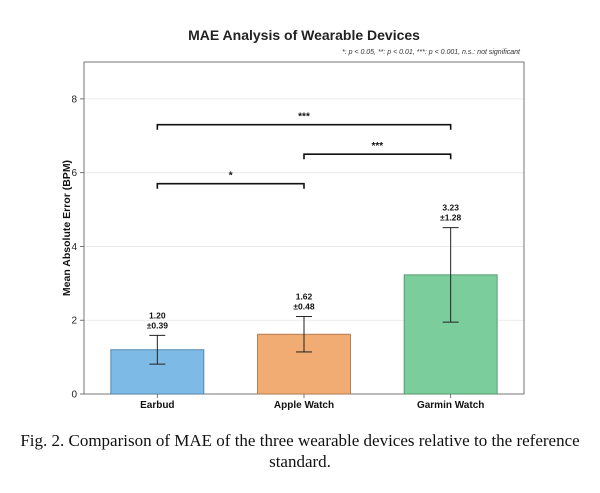 The width and height of the screenshot is (600, 493). What do you see at coordinates (77, 247) in the screenshot?
I see `y-axis-ticks: 0 2 4 6 8` at bounding box center [77, 247].